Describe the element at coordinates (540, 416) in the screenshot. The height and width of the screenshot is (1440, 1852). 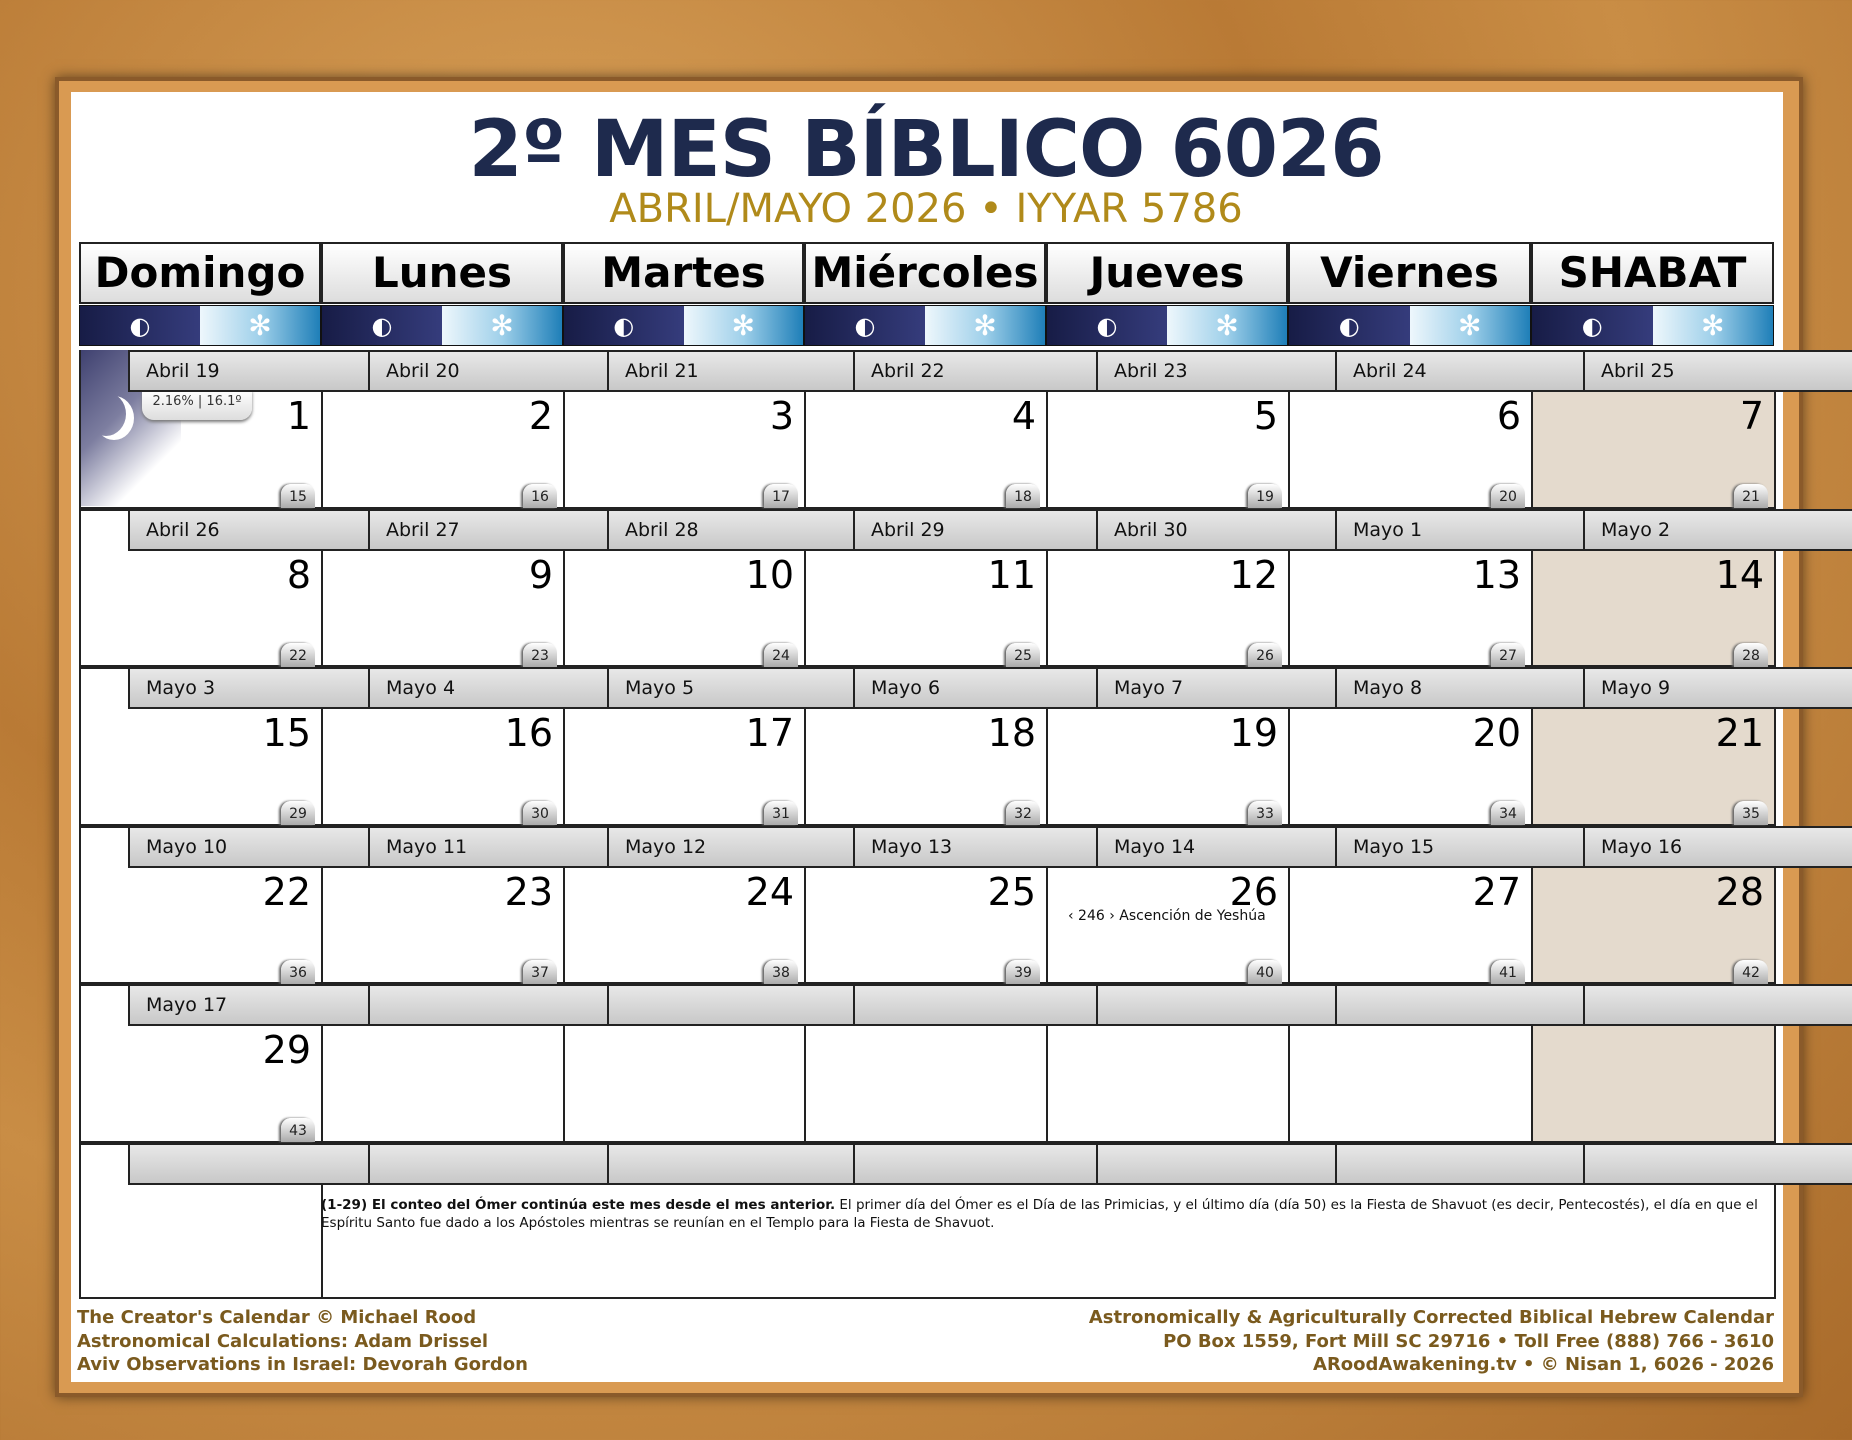
I see `day-number: 2` at that location.